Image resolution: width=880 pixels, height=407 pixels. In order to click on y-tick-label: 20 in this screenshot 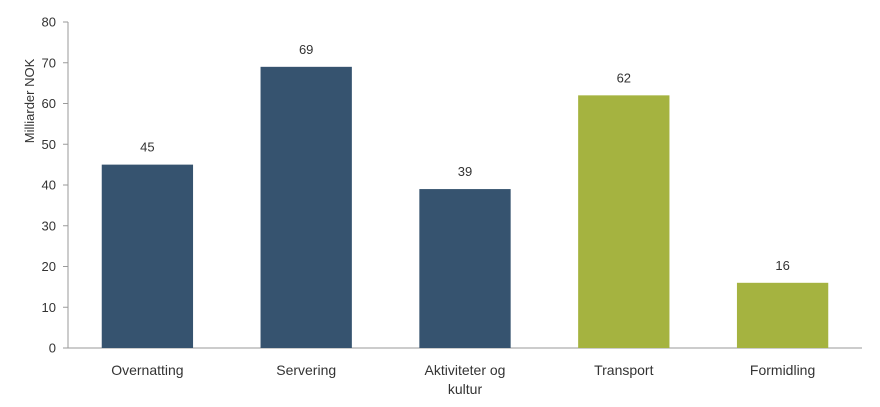, I will do `click(49, 266)`.